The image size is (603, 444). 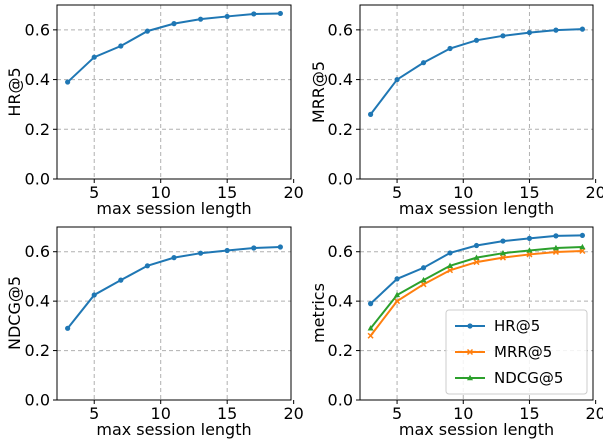 I want to click on legend-box, so click(x=516, y=352).